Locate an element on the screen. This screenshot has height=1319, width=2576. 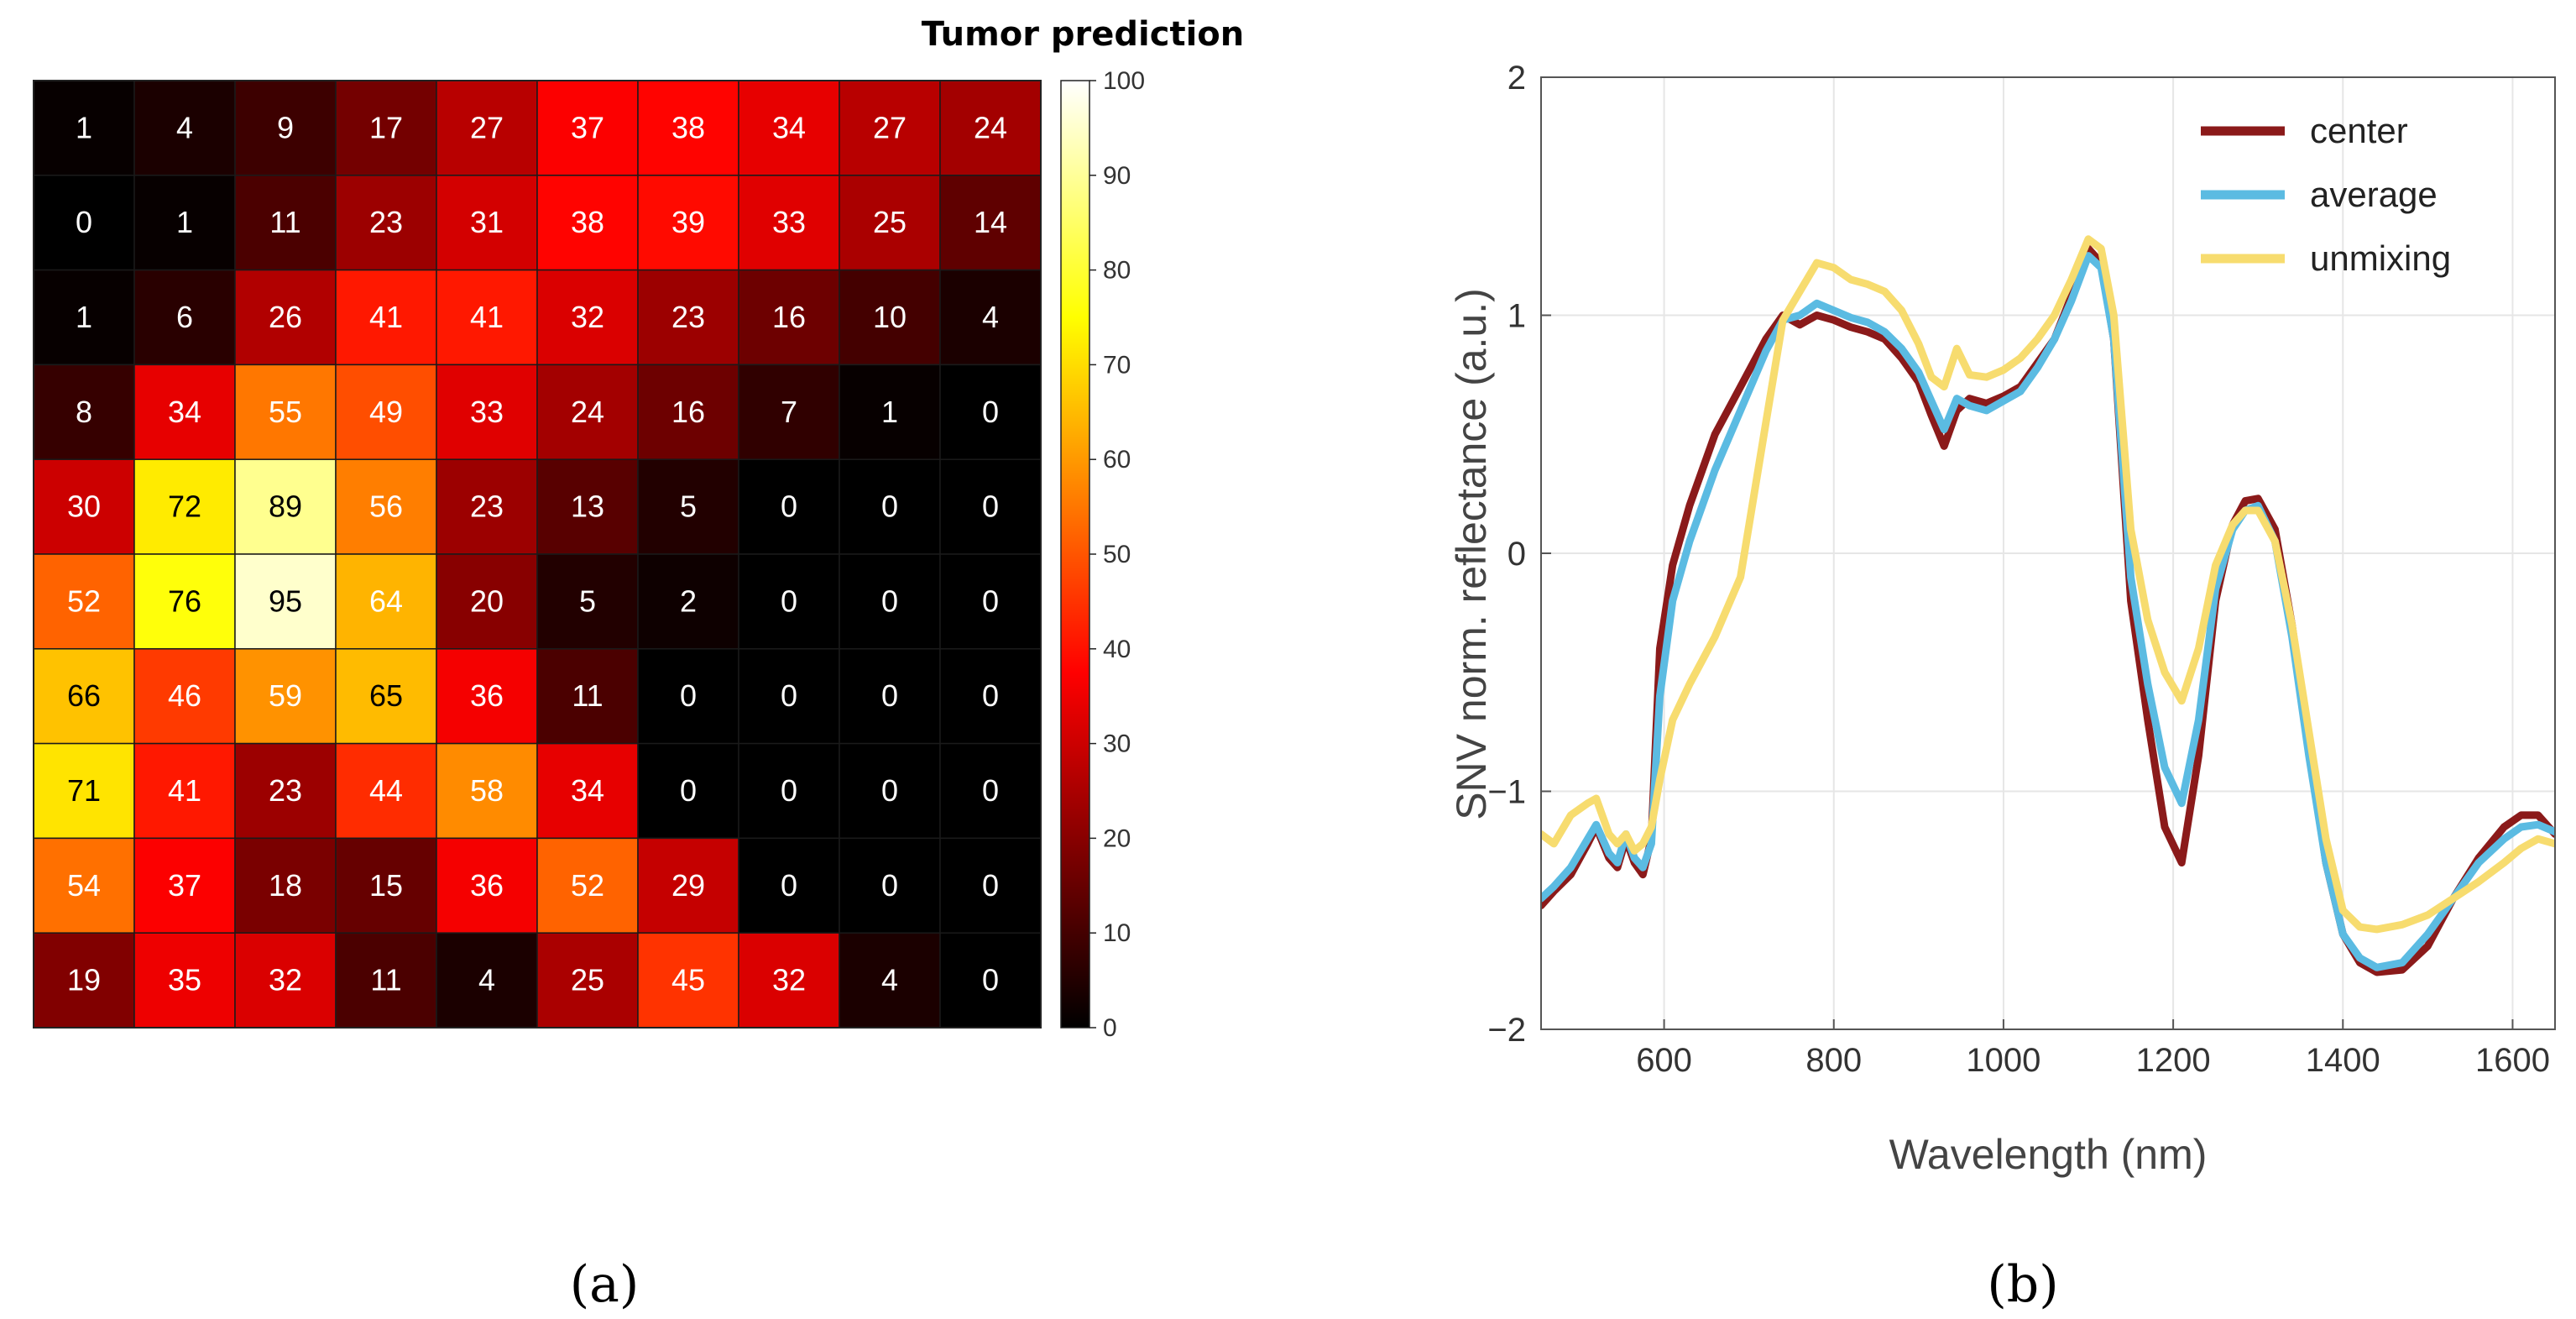
heatmap-cell-value: 59 is located at coordinates (285, 695).